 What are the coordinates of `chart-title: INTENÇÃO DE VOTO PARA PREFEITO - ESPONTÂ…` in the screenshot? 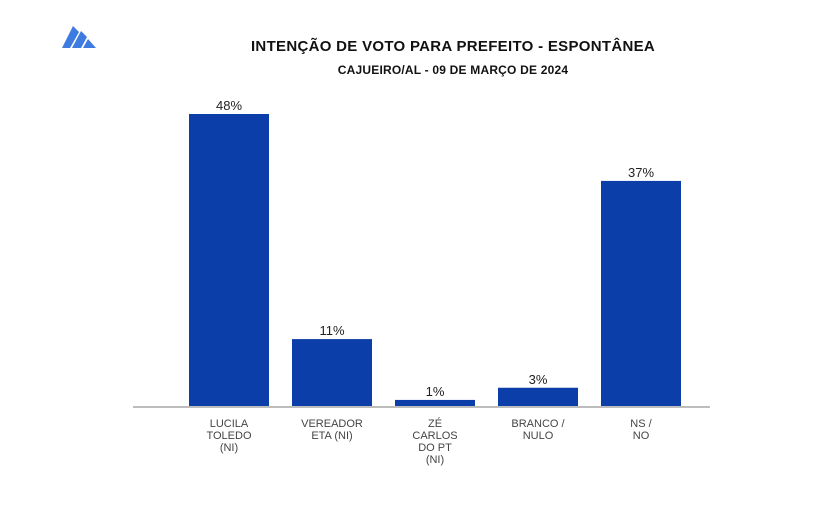 It's located at (453, 46).